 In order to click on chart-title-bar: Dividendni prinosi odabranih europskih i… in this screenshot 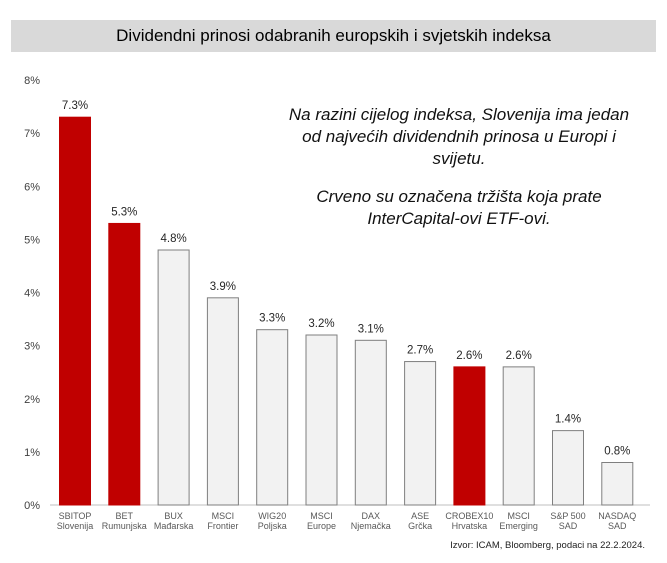, I will do `click(333, 36)`.